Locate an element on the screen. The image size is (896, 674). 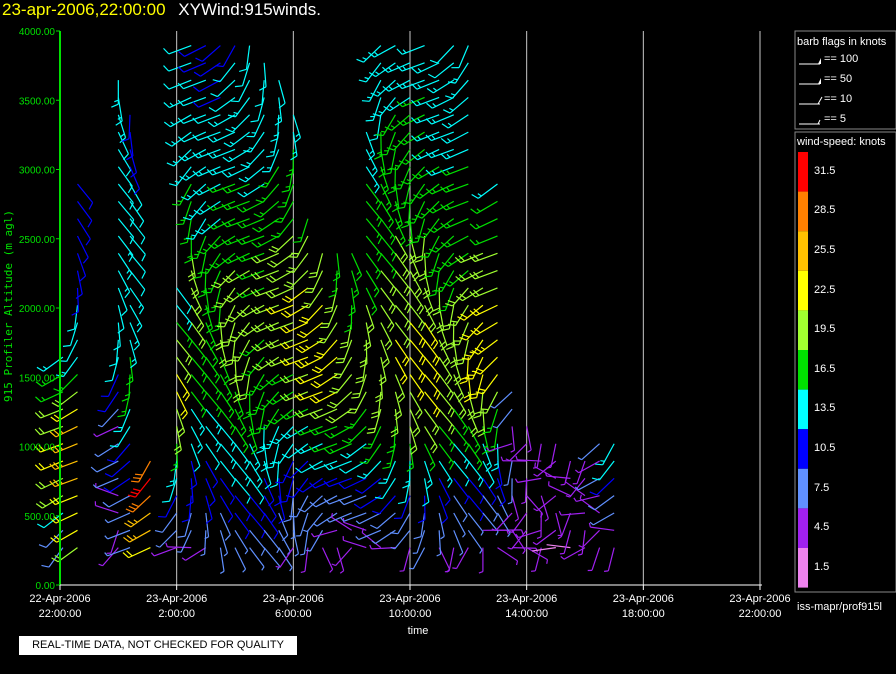
barb-legend-item-50: == 50 is located at coordinates (838, 79).